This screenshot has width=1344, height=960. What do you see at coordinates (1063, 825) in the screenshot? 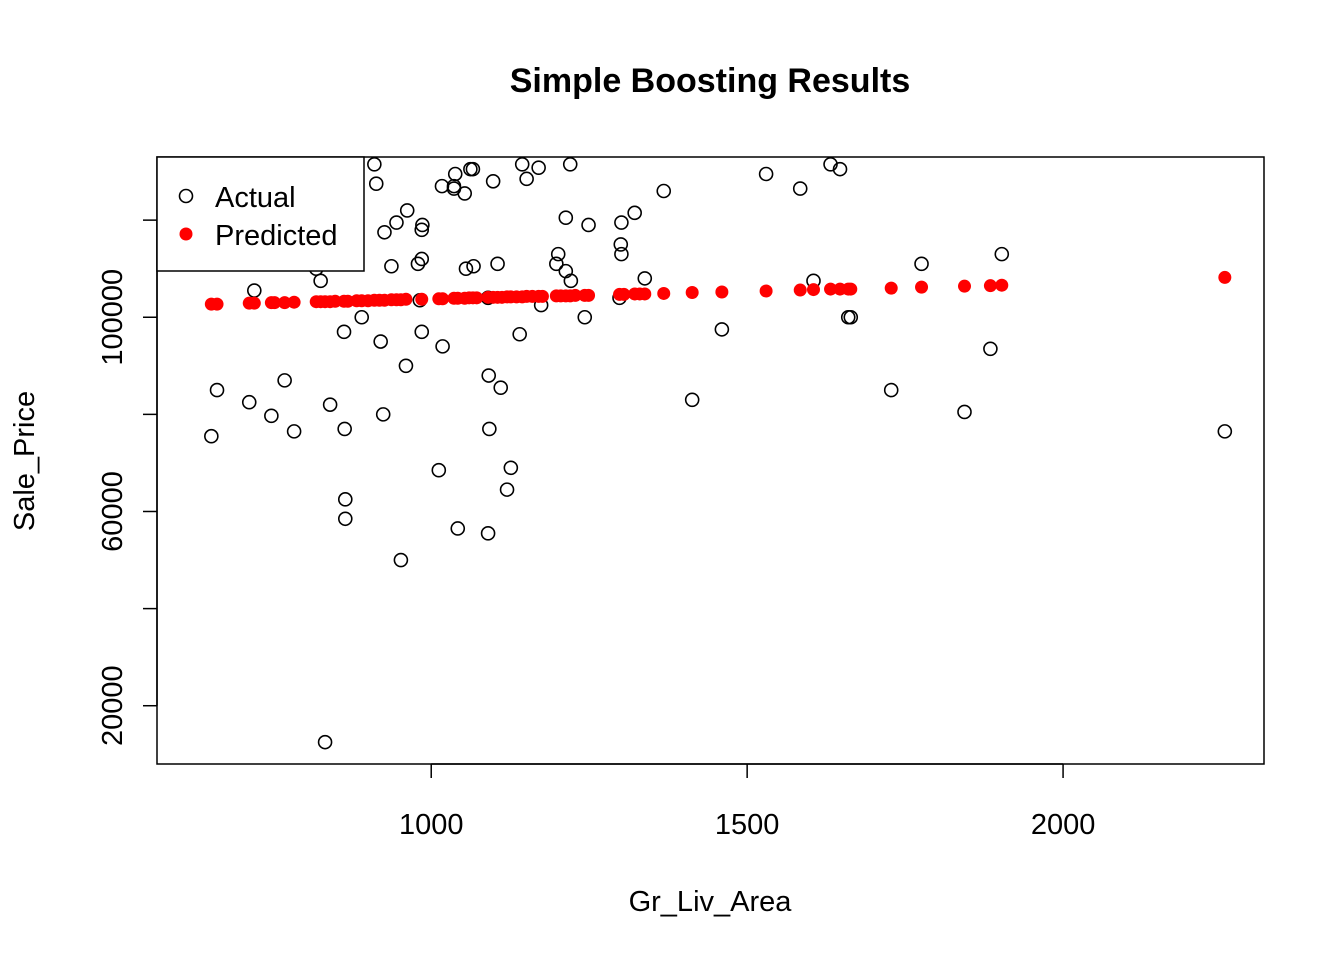
I see `x-tick-label: 2000` at bounding box center [1063, 825].